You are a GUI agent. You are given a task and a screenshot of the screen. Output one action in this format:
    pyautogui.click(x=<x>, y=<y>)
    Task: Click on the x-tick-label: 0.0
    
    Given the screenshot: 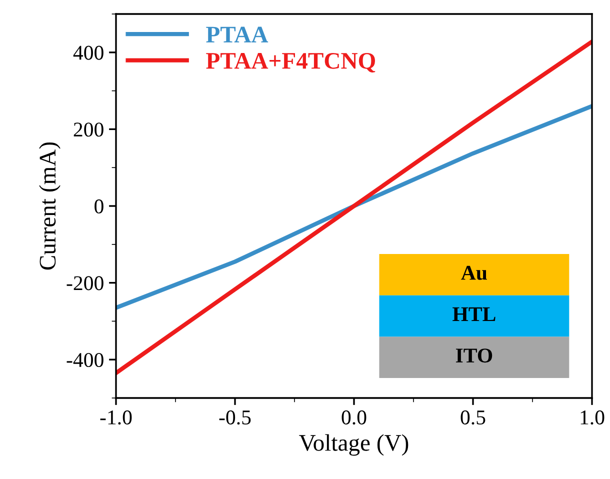 What is the action you would take?
    pyautogui.click(x=354, y=417)
    